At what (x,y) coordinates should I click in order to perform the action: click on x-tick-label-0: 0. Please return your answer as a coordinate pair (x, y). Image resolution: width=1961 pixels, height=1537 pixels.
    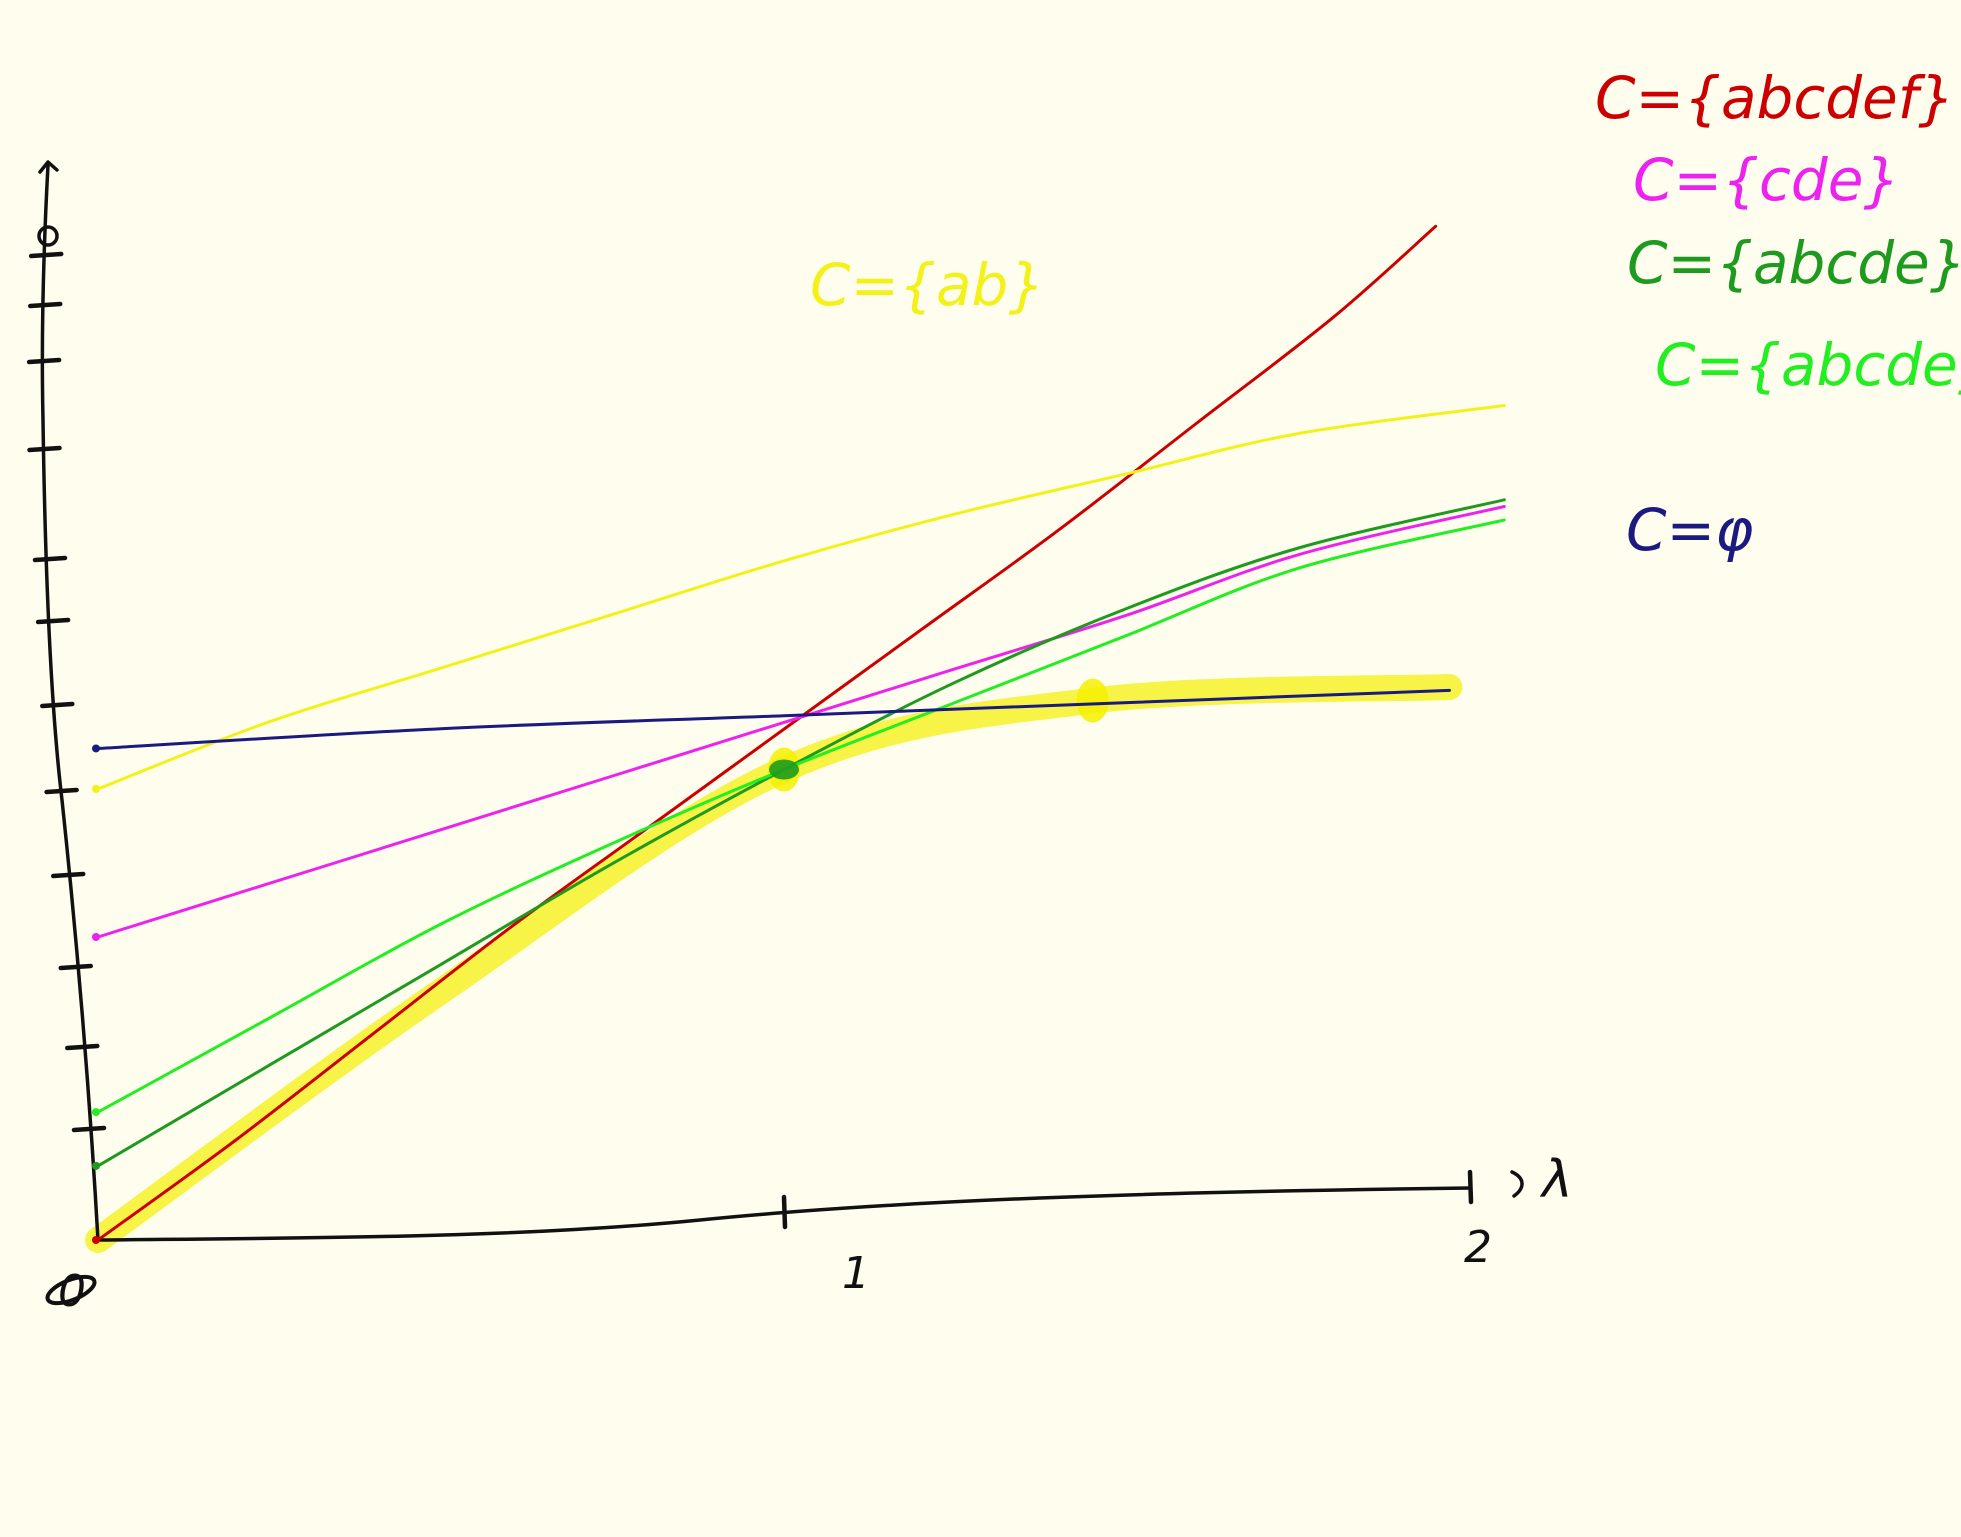
    Looking at the image, I should click on (72, 1291).